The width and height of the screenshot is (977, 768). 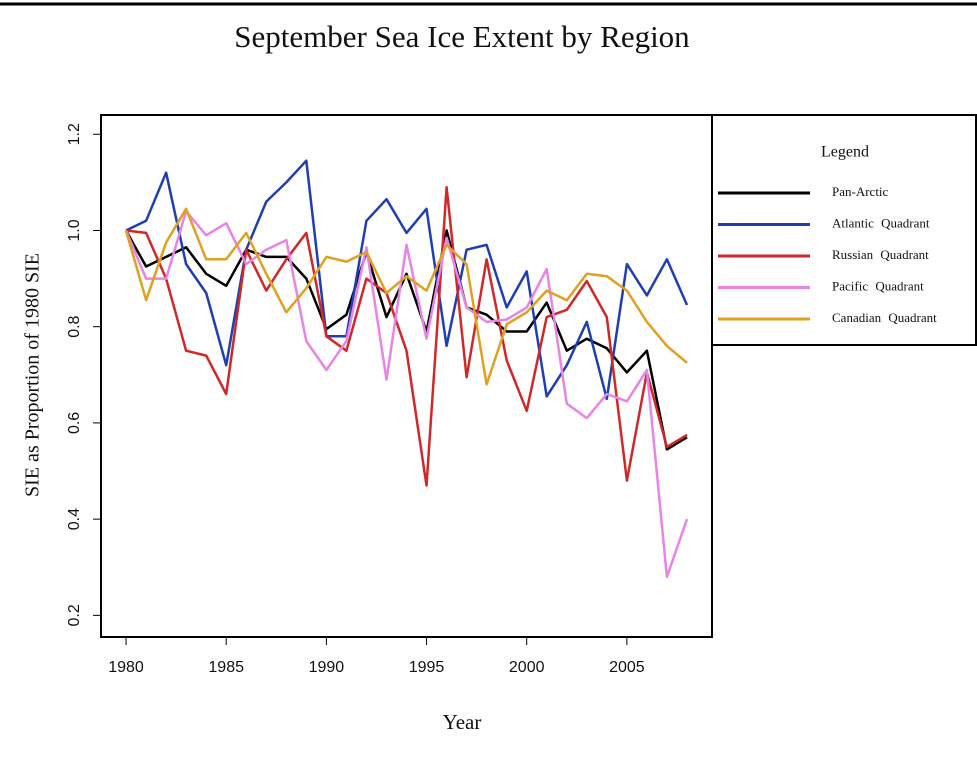 I want to click on legend-label: Canadian Quadrant, so click(x=884, y=317).